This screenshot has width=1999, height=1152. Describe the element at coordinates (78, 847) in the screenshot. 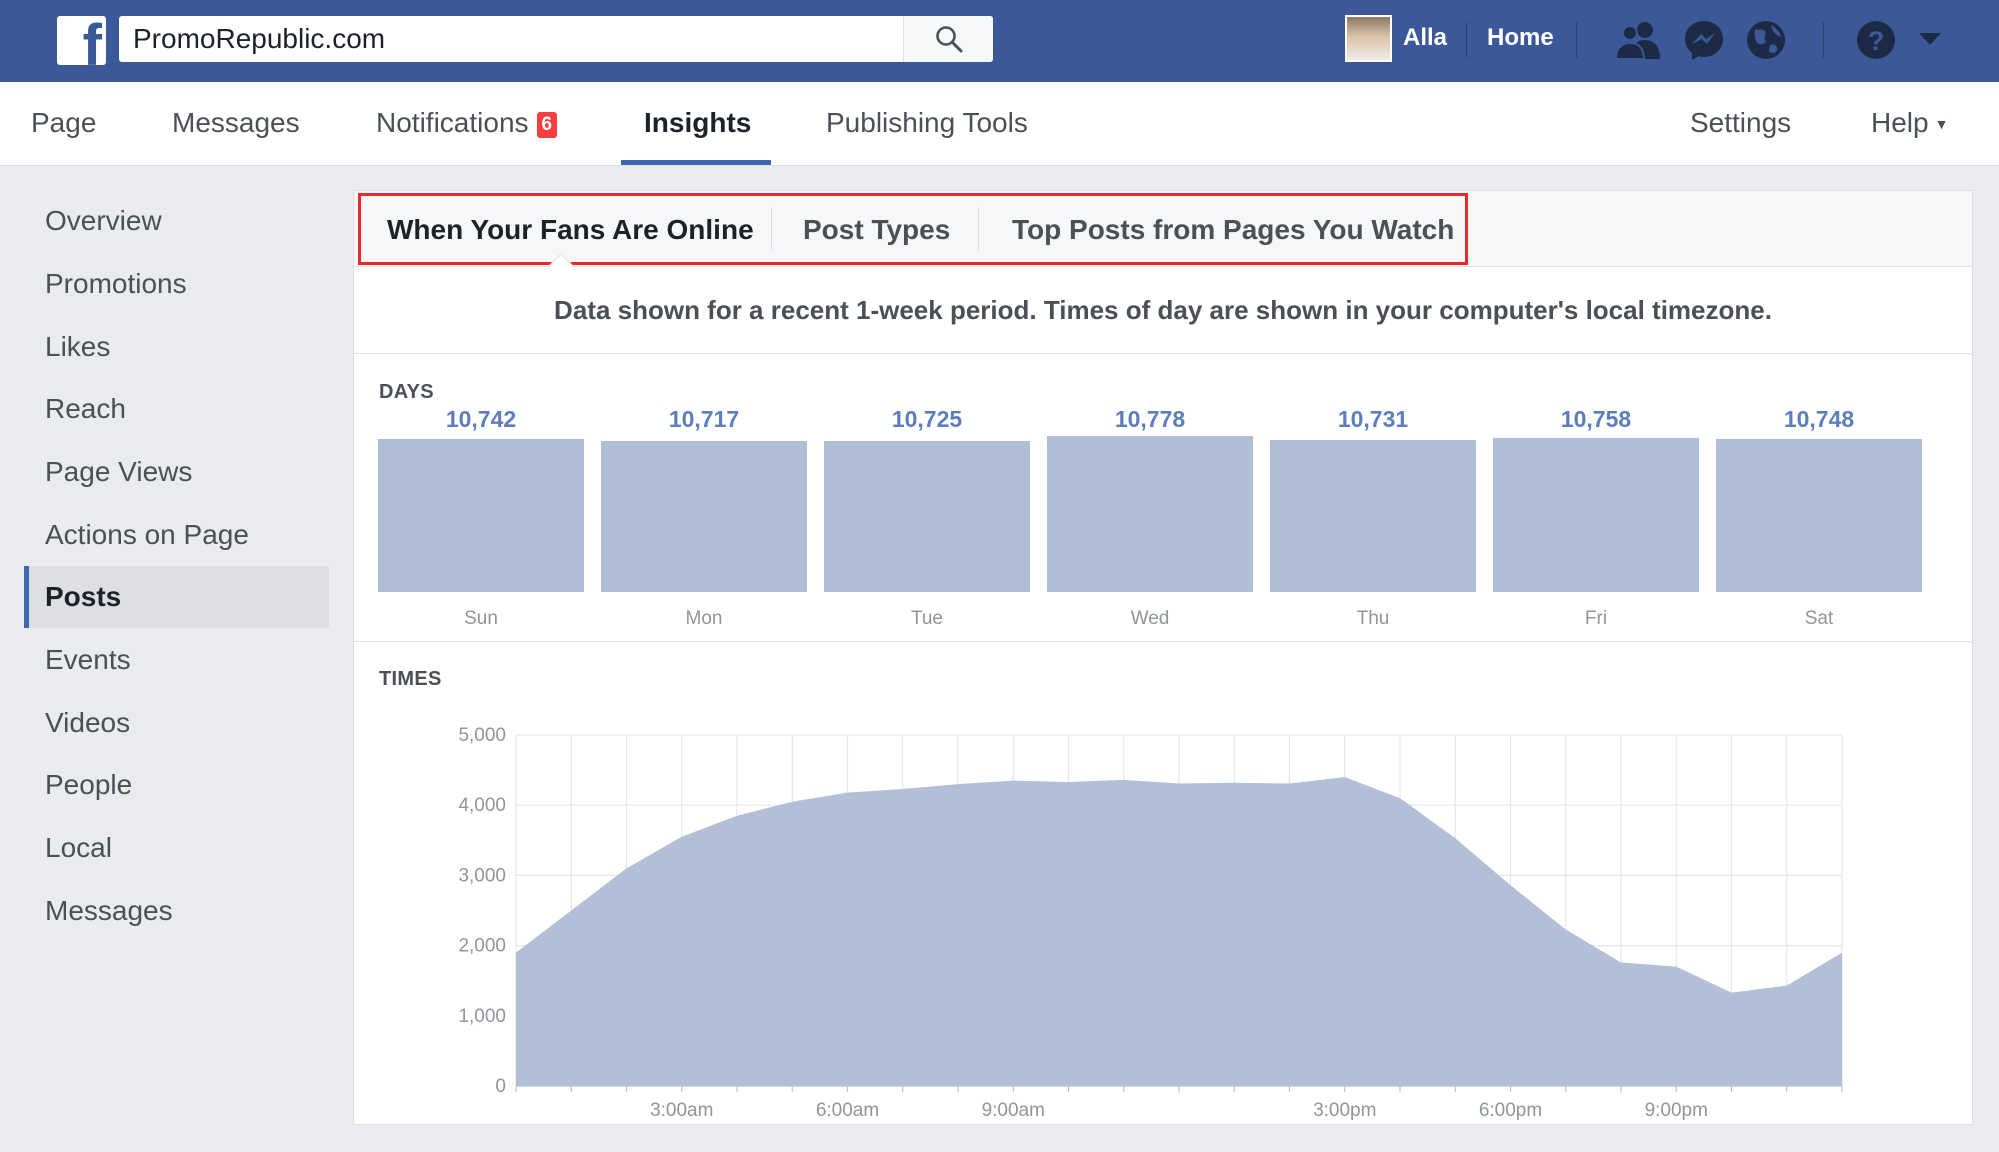

I see `sidebar-item-local: Local` at that location.